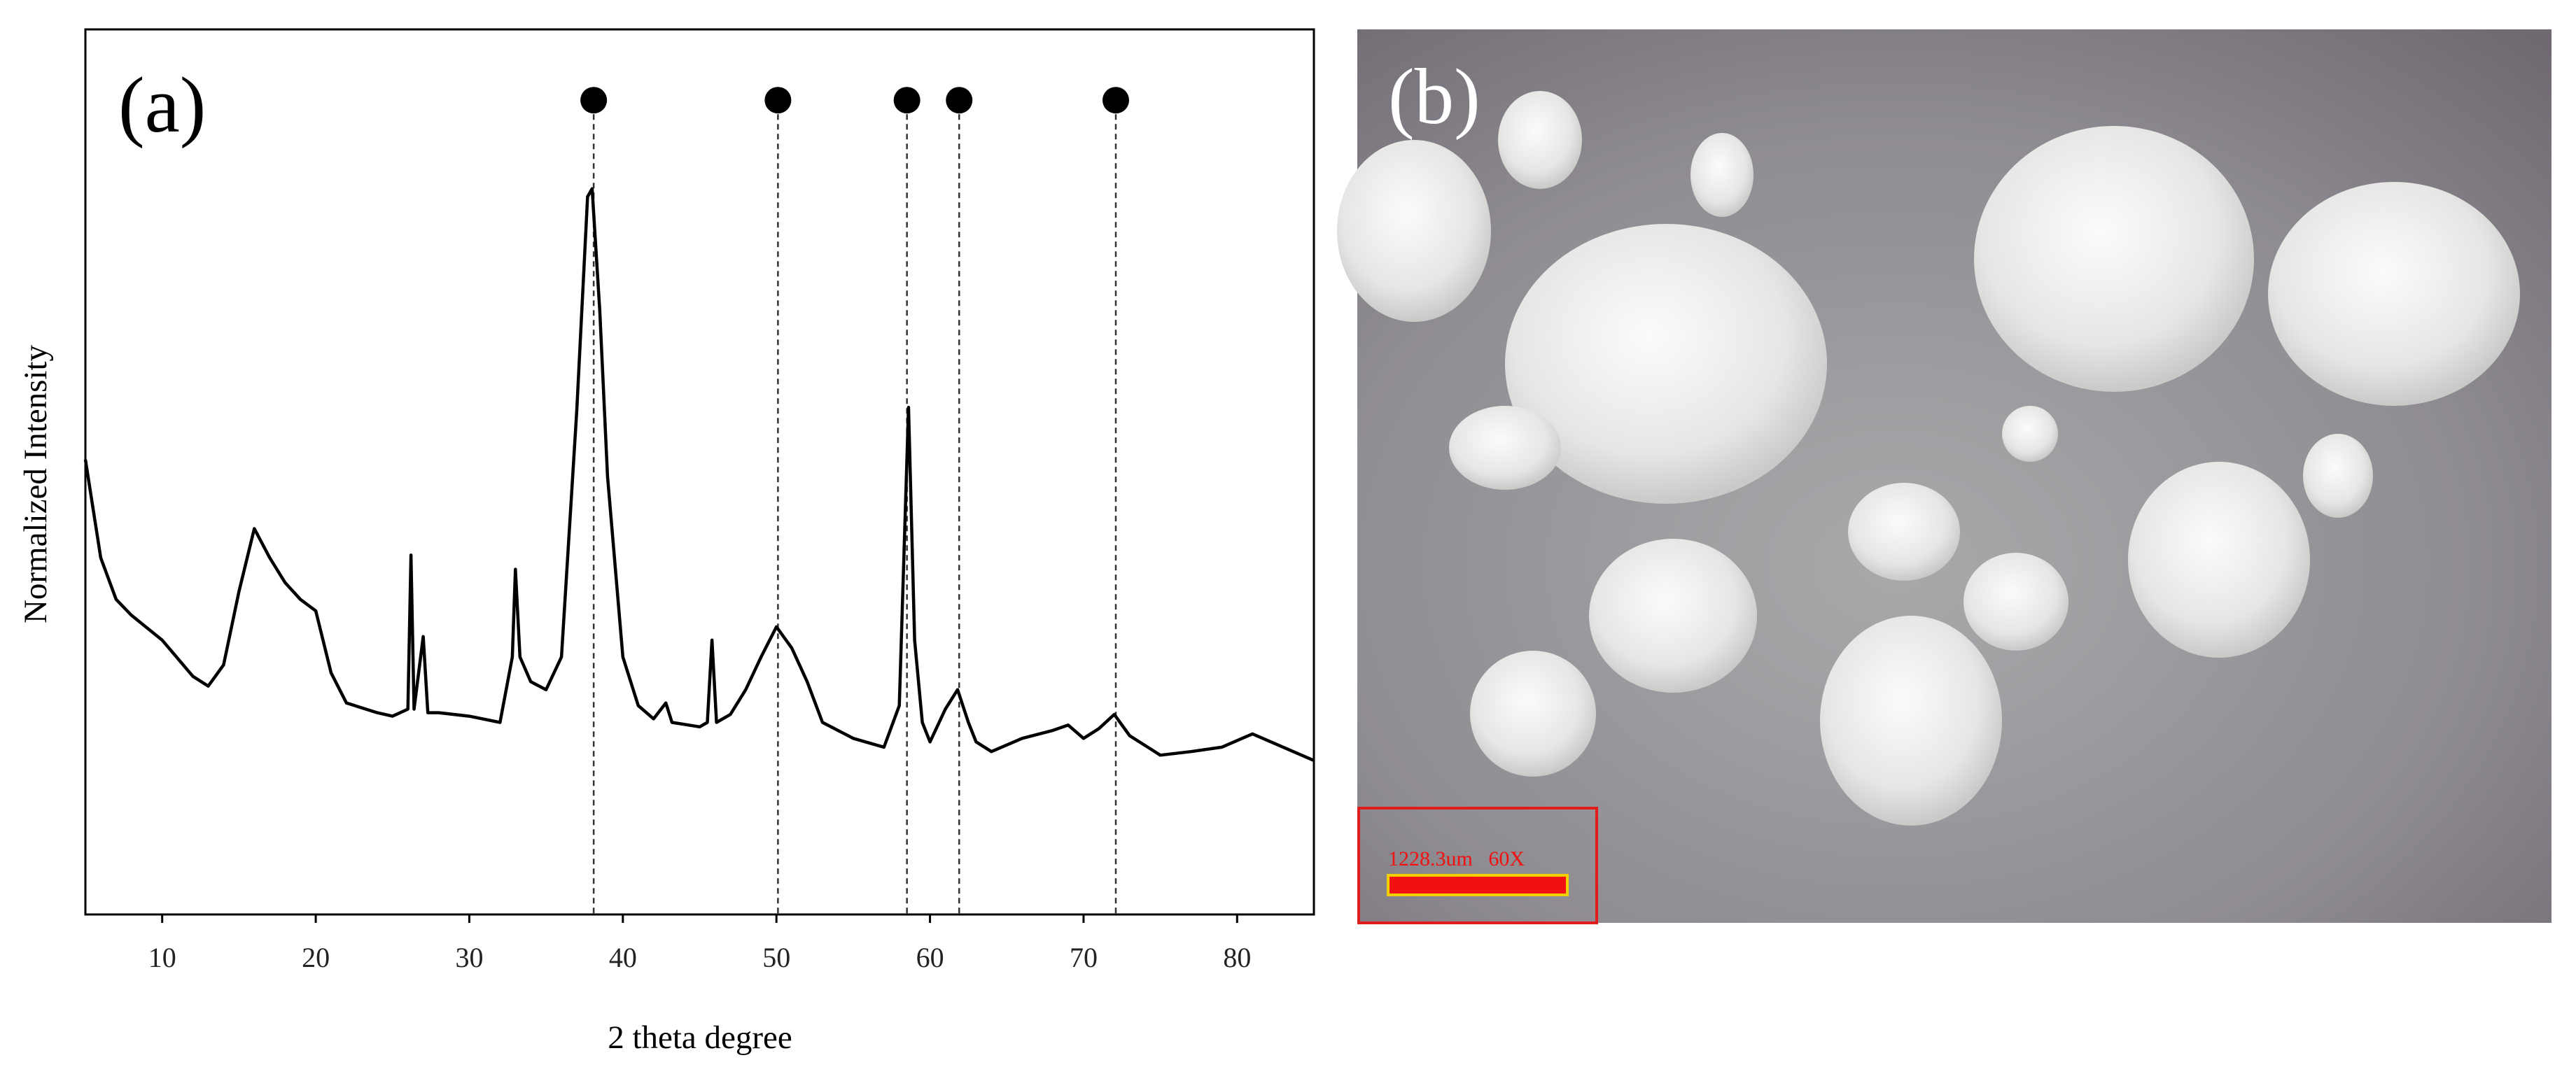  I want to click on x-tick-label: 10, so click(162, 957).